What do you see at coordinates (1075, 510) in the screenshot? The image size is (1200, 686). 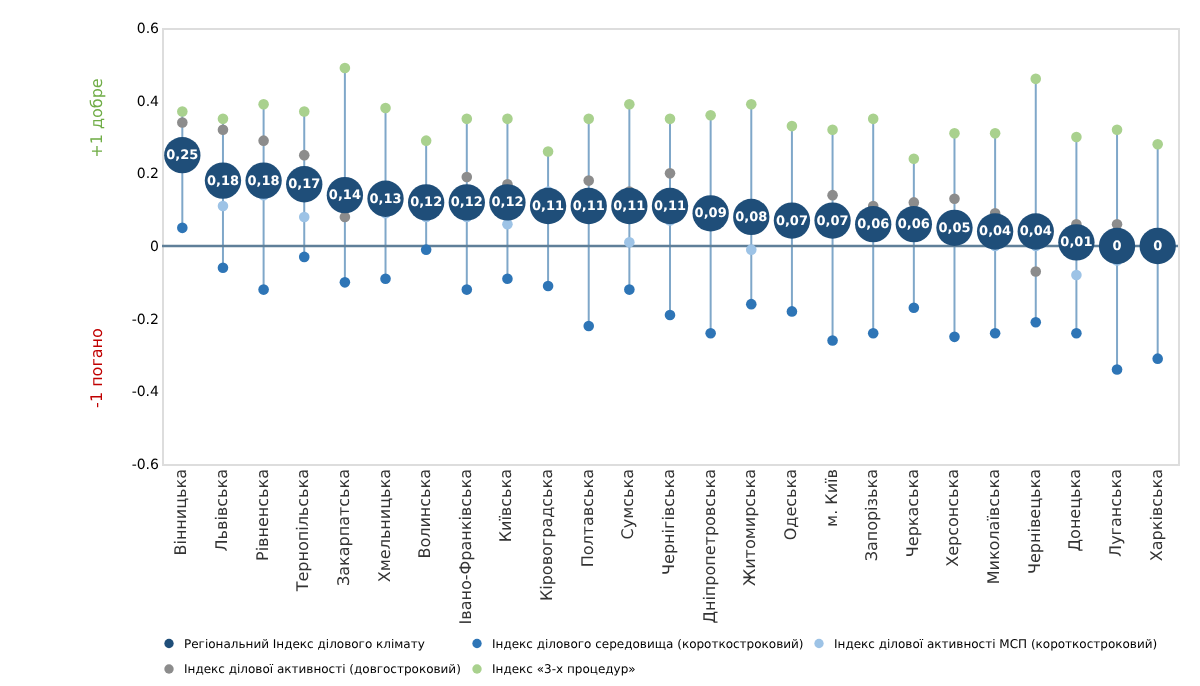 I see `x-tick-label: Донецька` at bounding box center [1075, 510].